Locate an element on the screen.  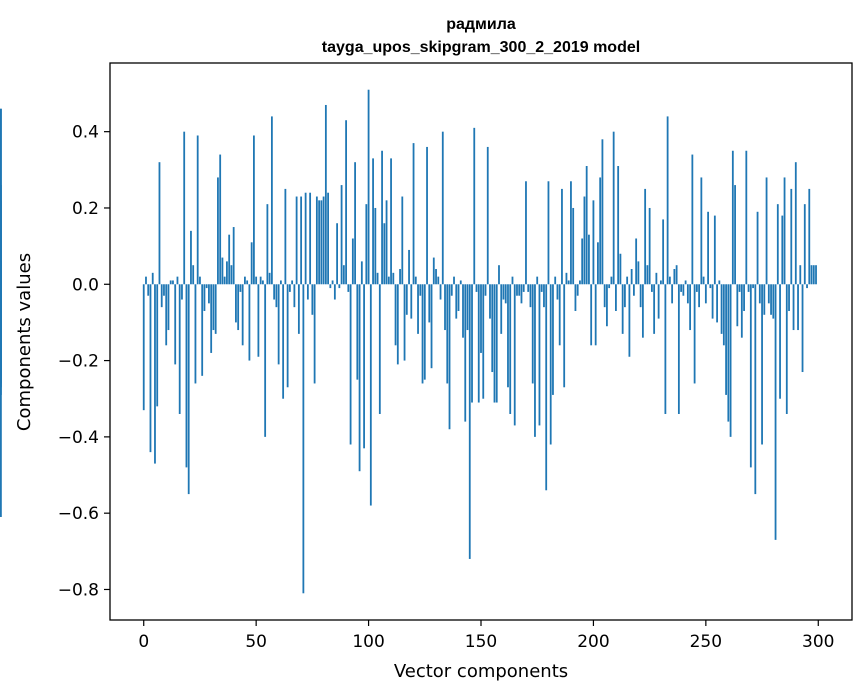
chart-title-line1: радмила is located at coordinates (481, 24).